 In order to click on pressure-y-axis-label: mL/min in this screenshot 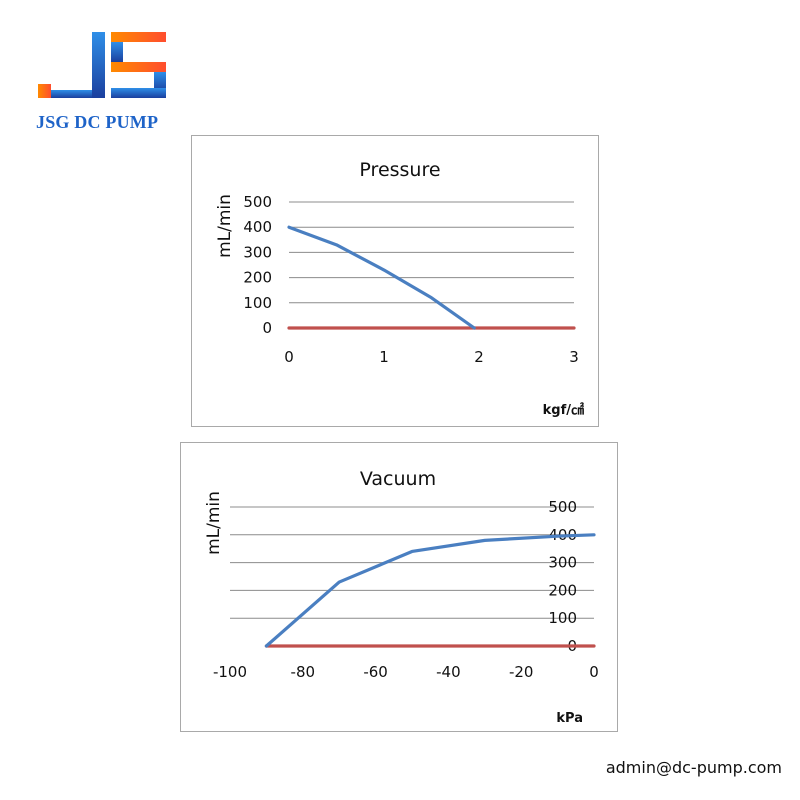, I will do `click(225, 226)`.